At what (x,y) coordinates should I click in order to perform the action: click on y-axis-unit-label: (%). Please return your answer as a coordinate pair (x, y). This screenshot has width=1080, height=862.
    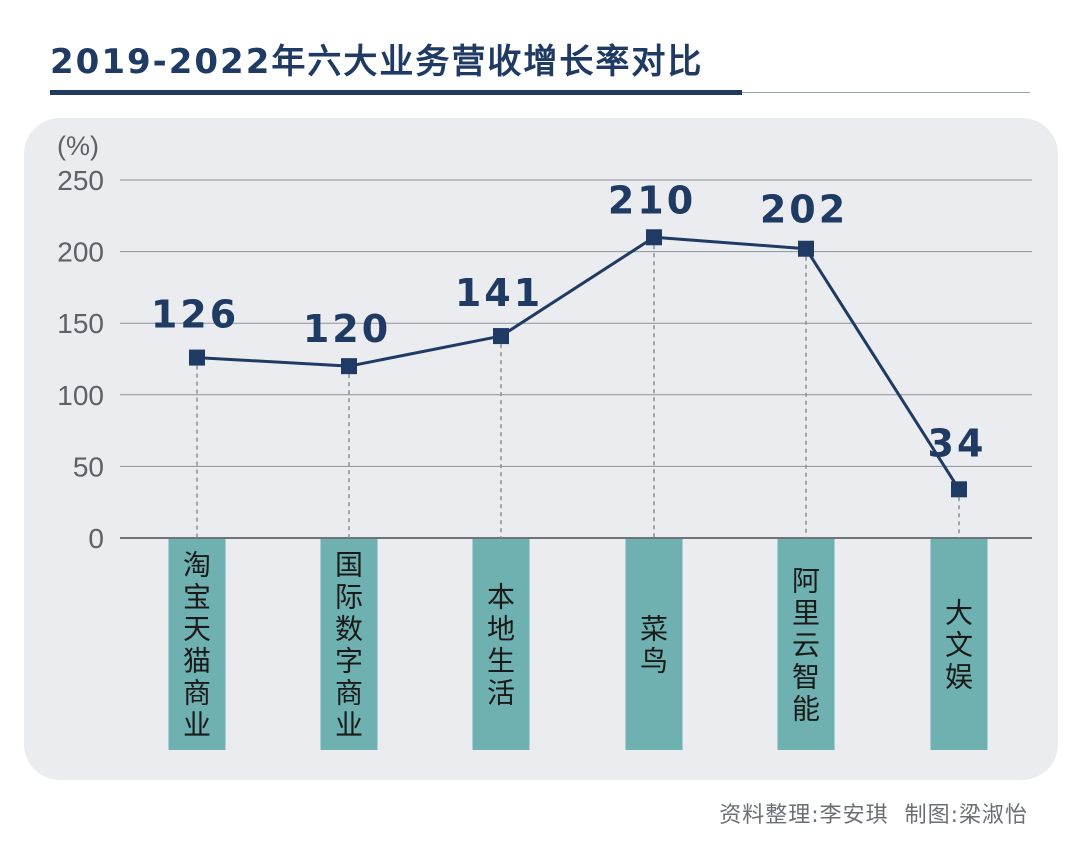
    Looking at the image, I should click on (78, 146).